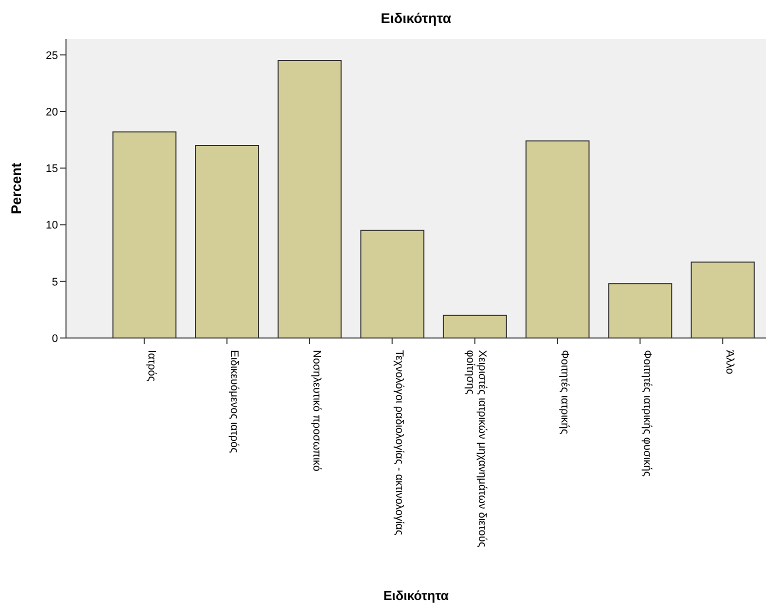 This screenshot has height=614, width=766. Describe the element at coordinates (151, 366) in the screenshot. I see `x-tick-label: Ιατρός` at that location.